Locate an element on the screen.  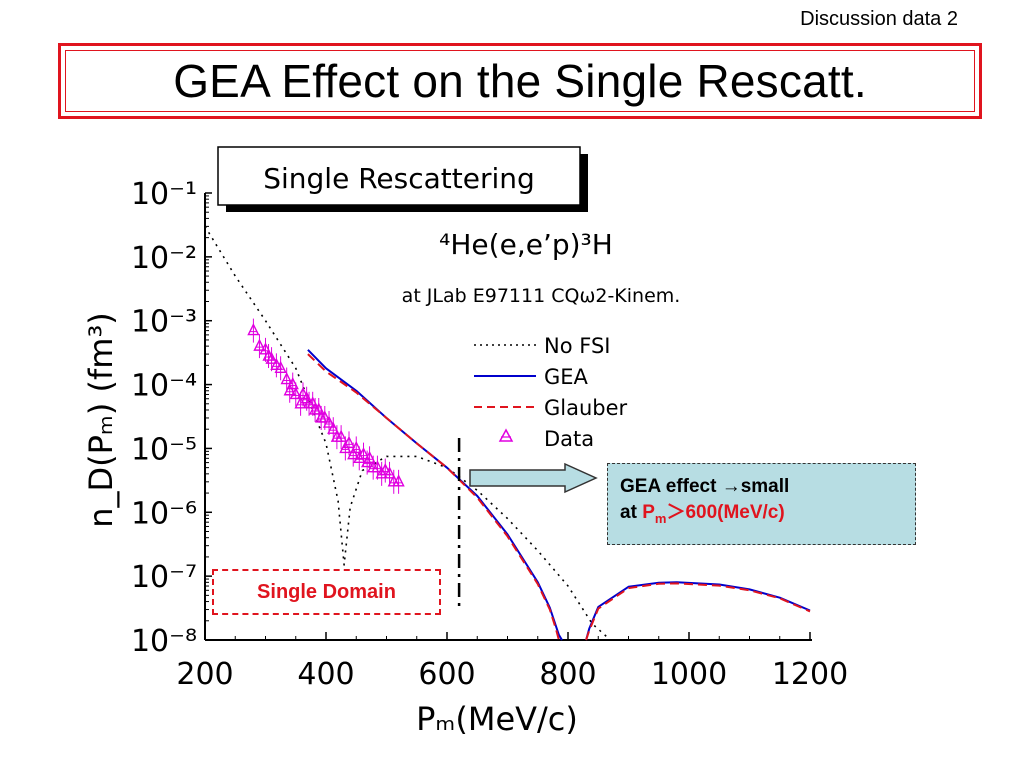
panel-title-box is located at coordinates (399, 176).